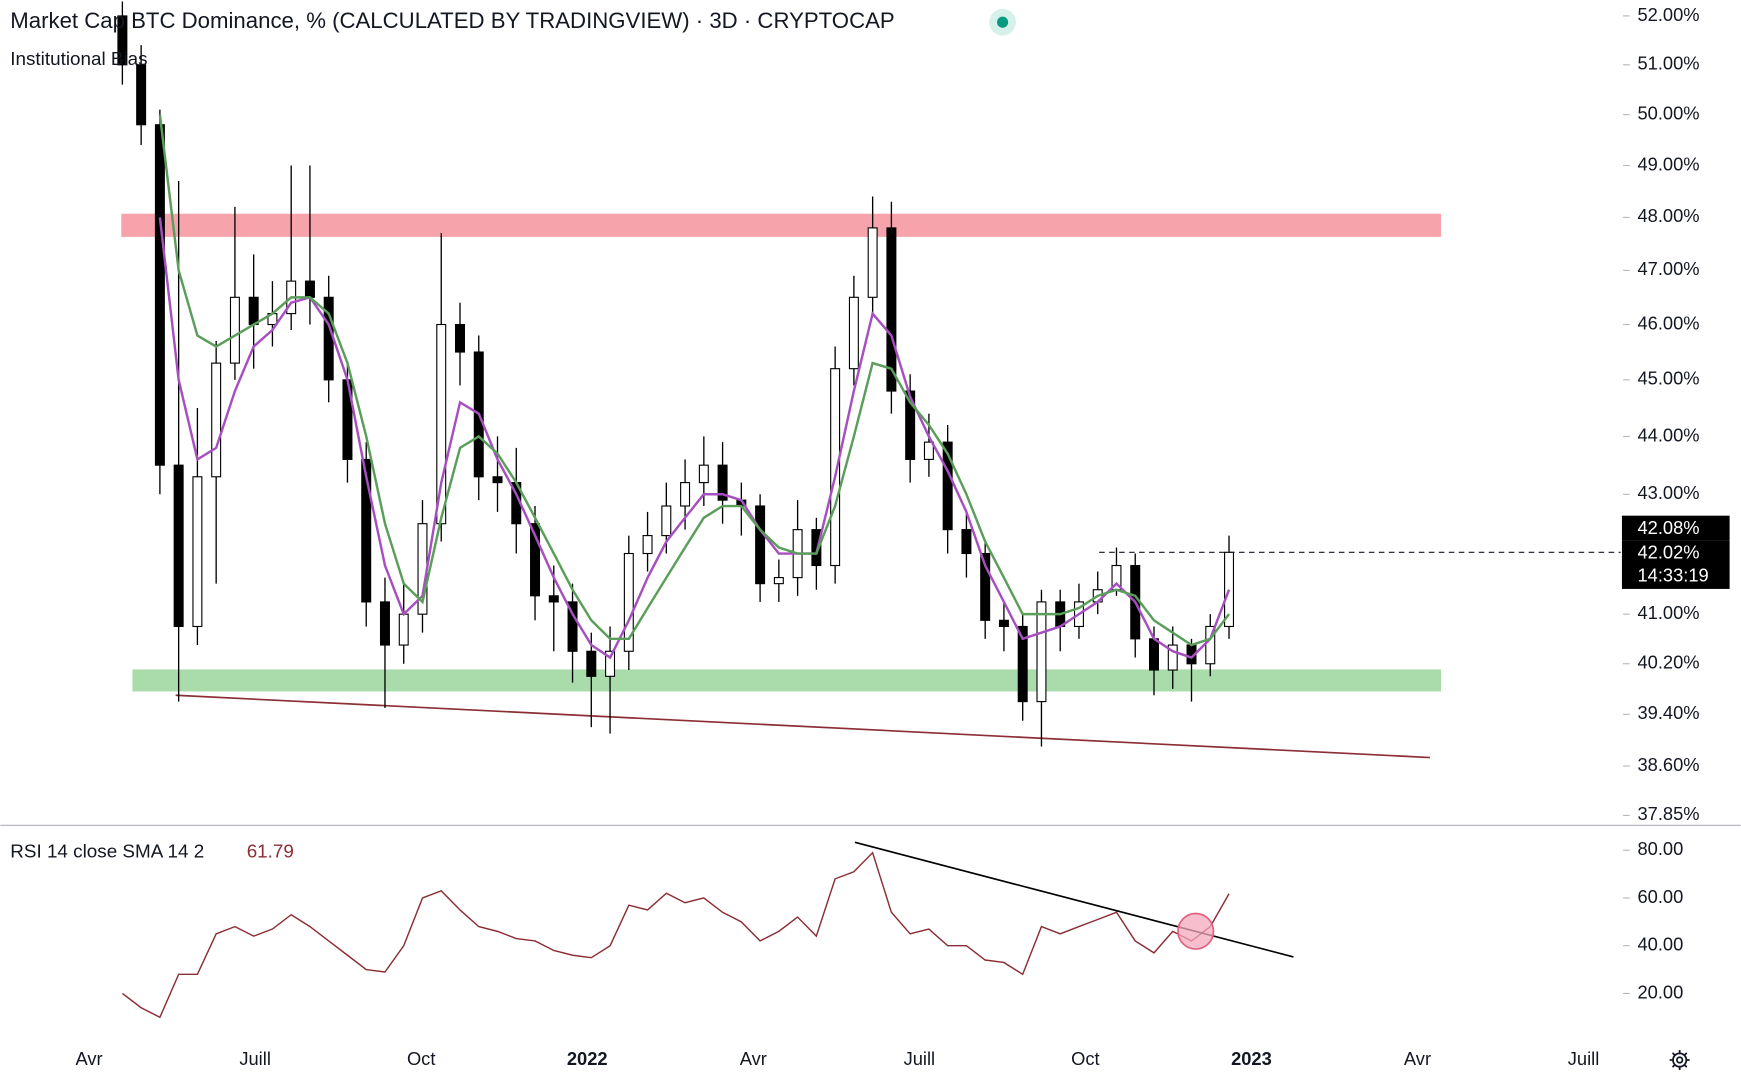  I want to click on y-tick-label: 49.00%, so click(1668, 163).